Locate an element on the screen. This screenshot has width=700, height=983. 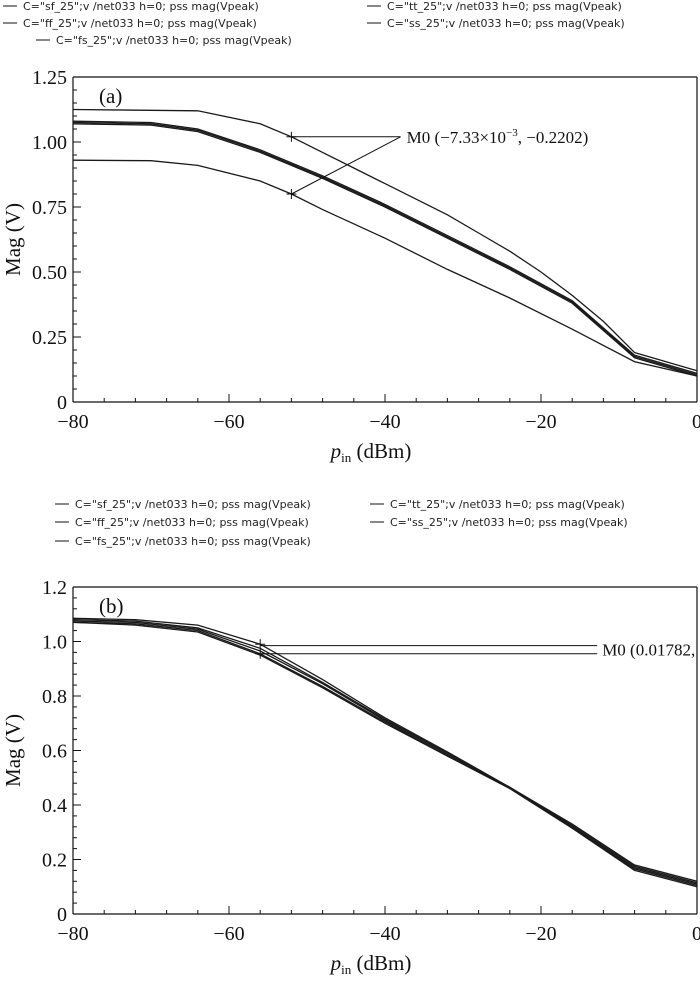
y-tick-label: 1.0 is located at coordinates (54, 643).